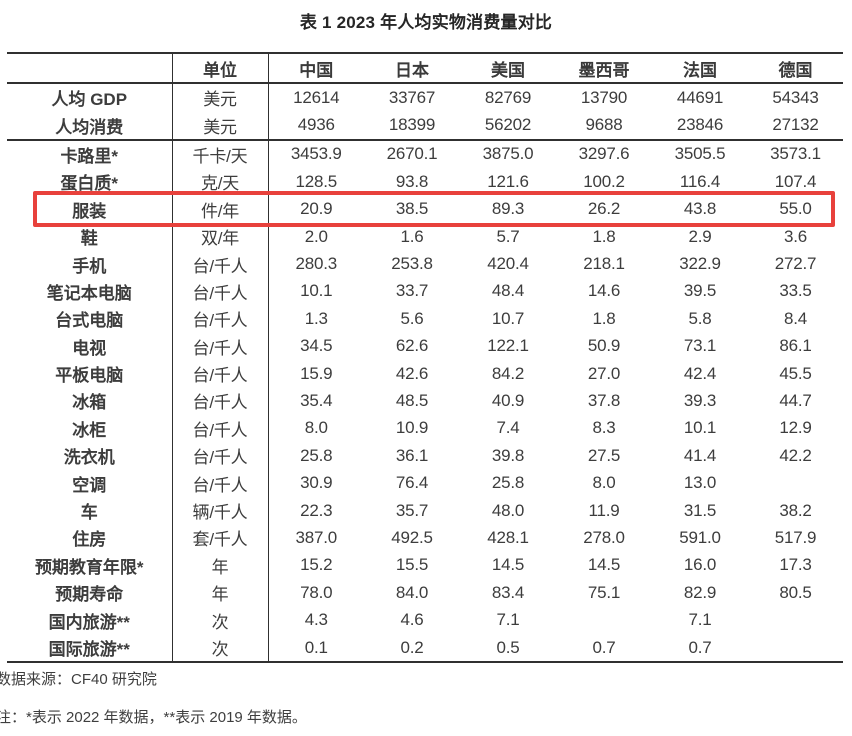  What do you see at coordinates (700, 565) in the screenshot?
I see `row-value: 16.0` at bounding box center [700, 565].